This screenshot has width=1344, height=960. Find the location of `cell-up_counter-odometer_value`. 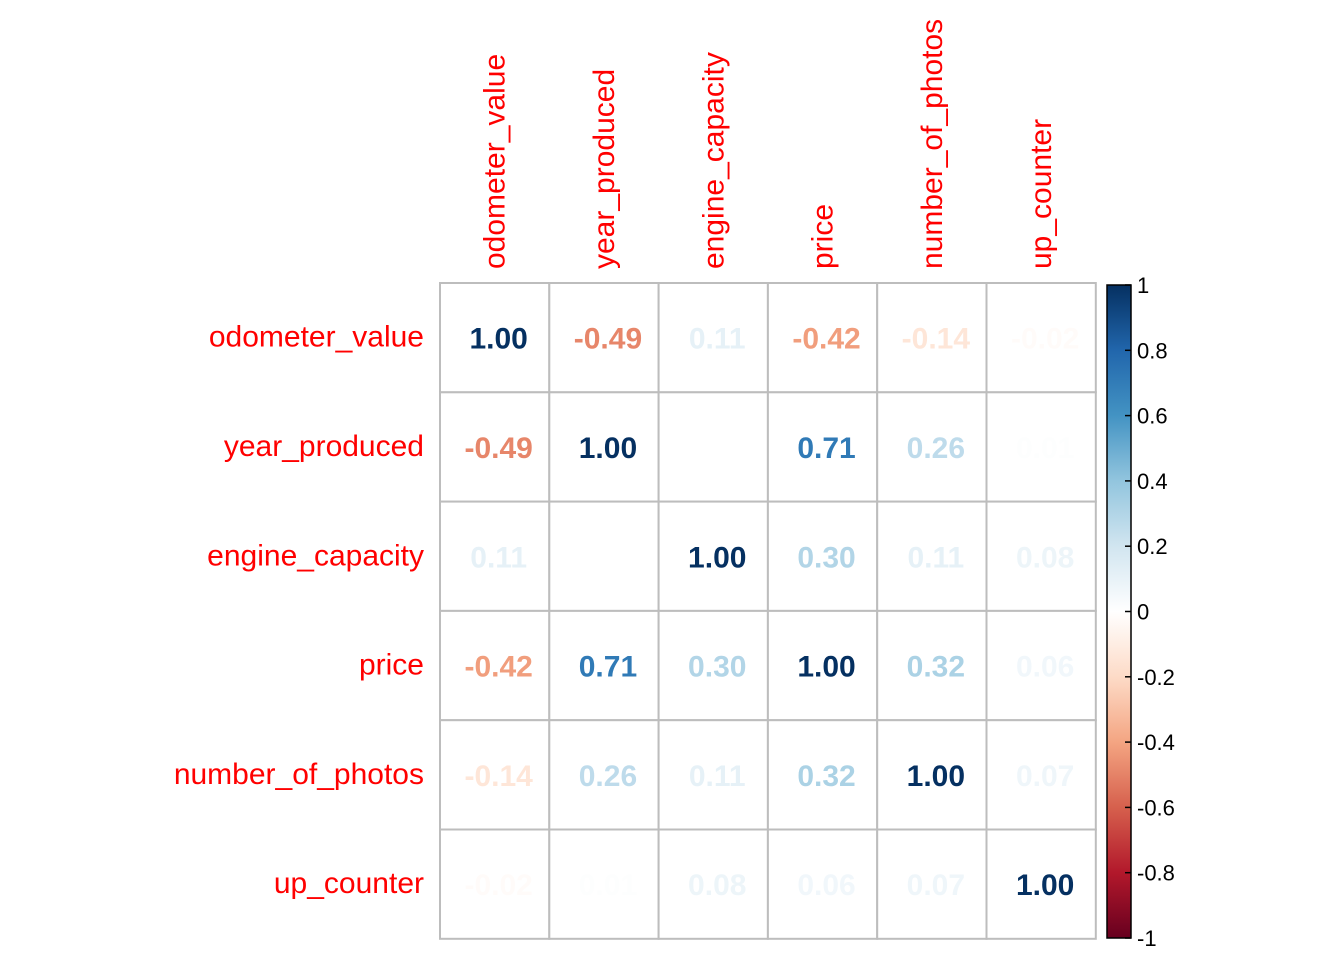

cell-up_counter-odometer_value is located at coordinates (495, 884).